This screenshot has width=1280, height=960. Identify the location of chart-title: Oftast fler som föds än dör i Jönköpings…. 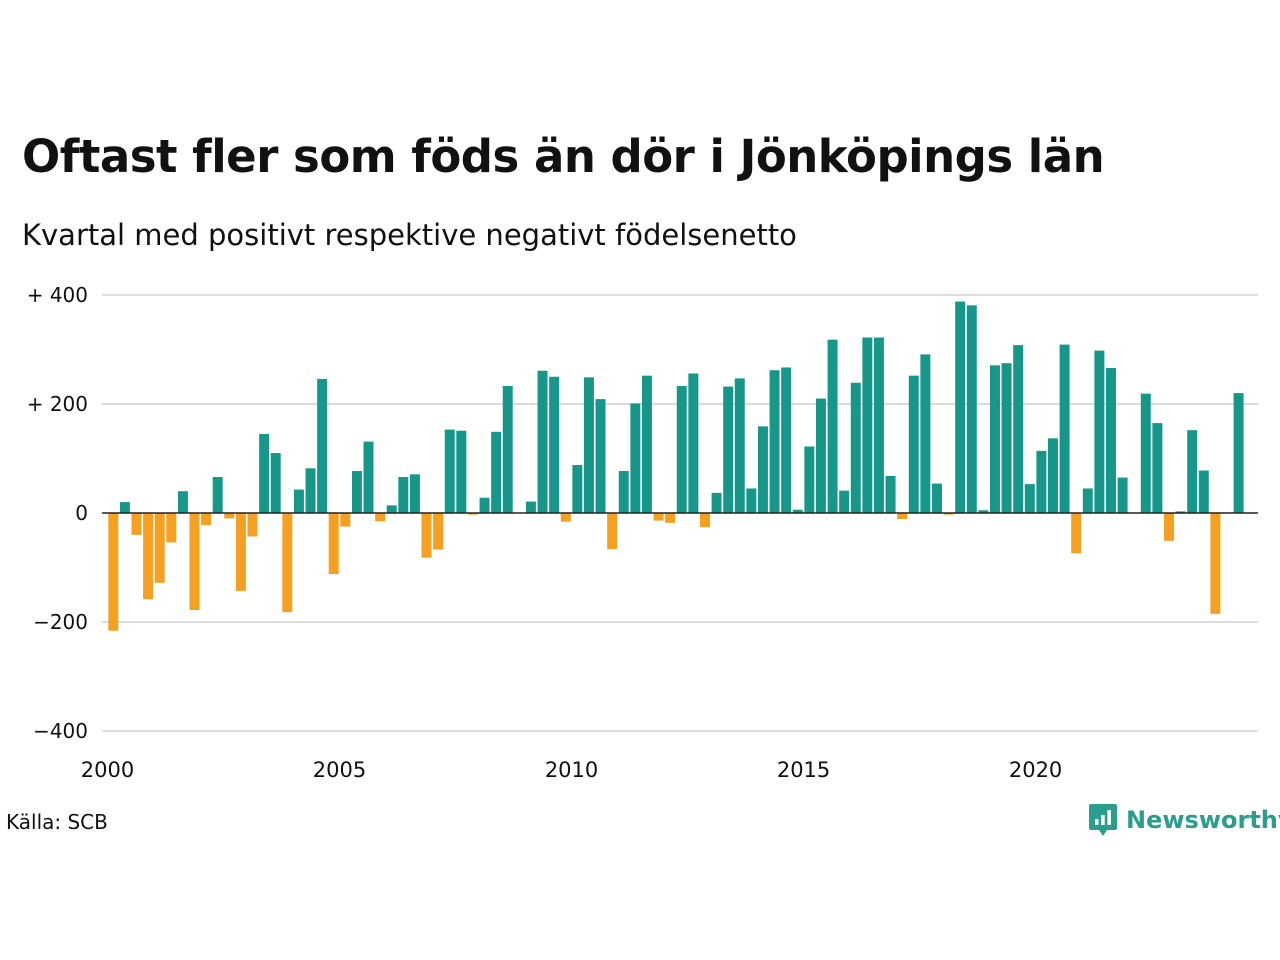
(563, 156).